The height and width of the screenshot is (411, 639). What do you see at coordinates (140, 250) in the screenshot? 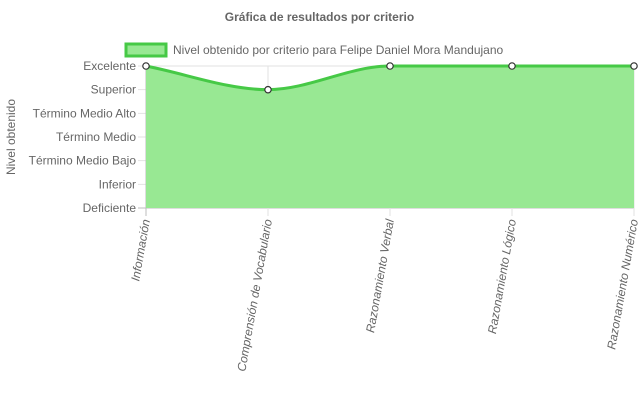
I see `x-tick-label: Información` at bounding box center [140, 250].